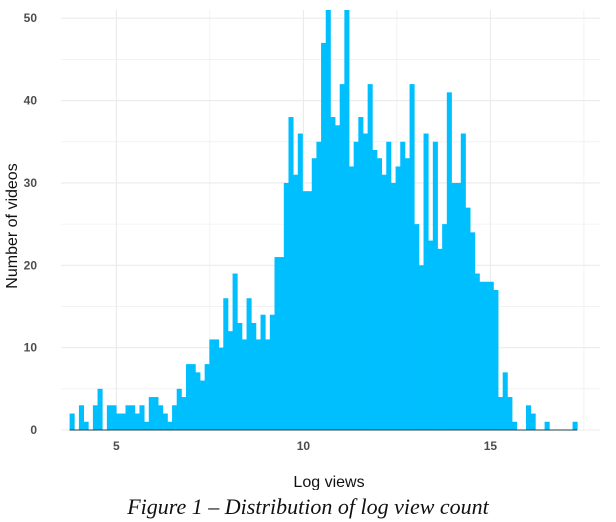 This screenshot has width=616, height=522. Describe the element at coordinates (31, 265) in the screenshot. I see `y-tick-label: 20` at that location.